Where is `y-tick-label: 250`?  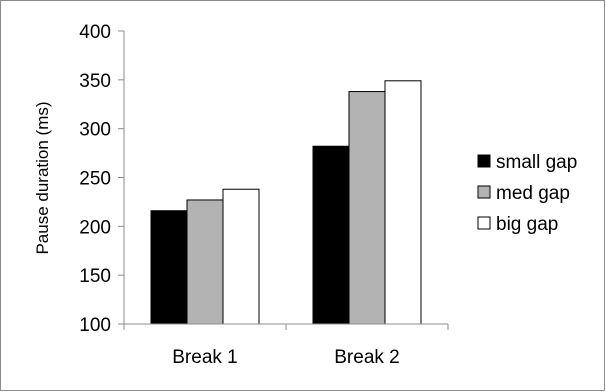
y-tick-label: 250 is located at coordinates (95, 179).